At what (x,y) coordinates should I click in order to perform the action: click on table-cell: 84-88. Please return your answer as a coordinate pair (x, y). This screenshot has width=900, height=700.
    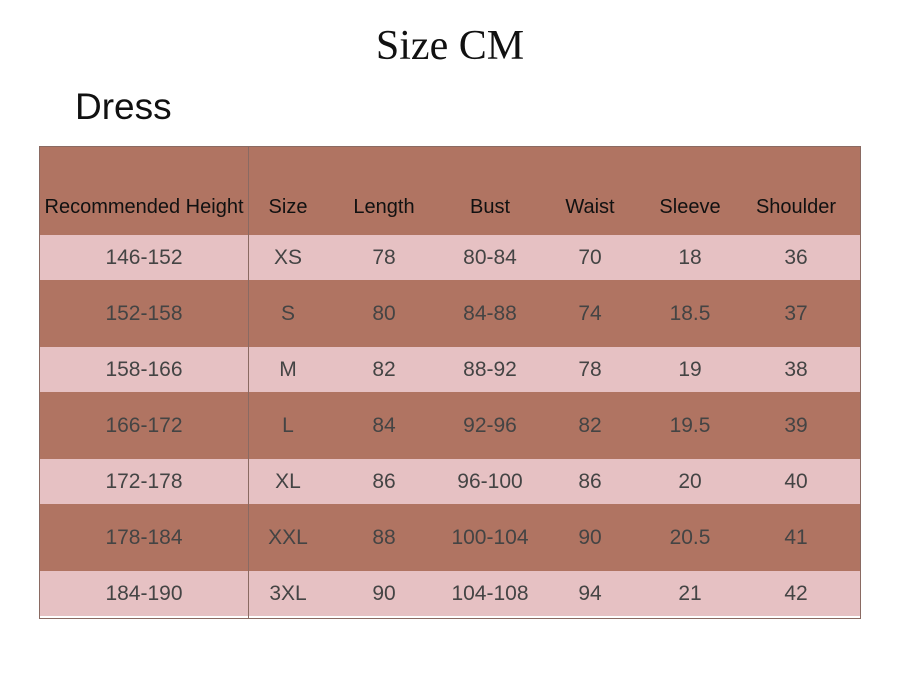
    Looking at the image, I should click on (490, 313).